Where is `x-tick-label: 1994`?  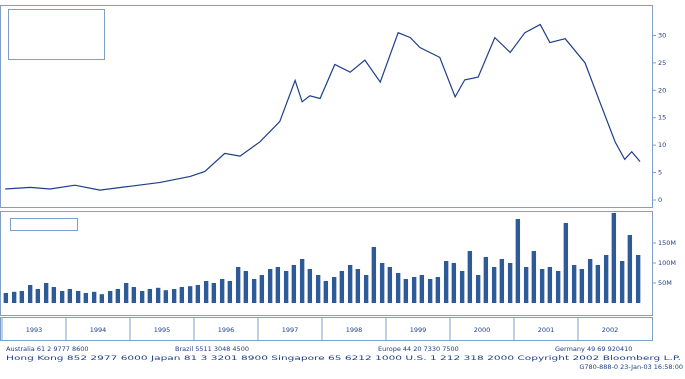 x-tick-label: 1994 is located at coordinates (98, 330).